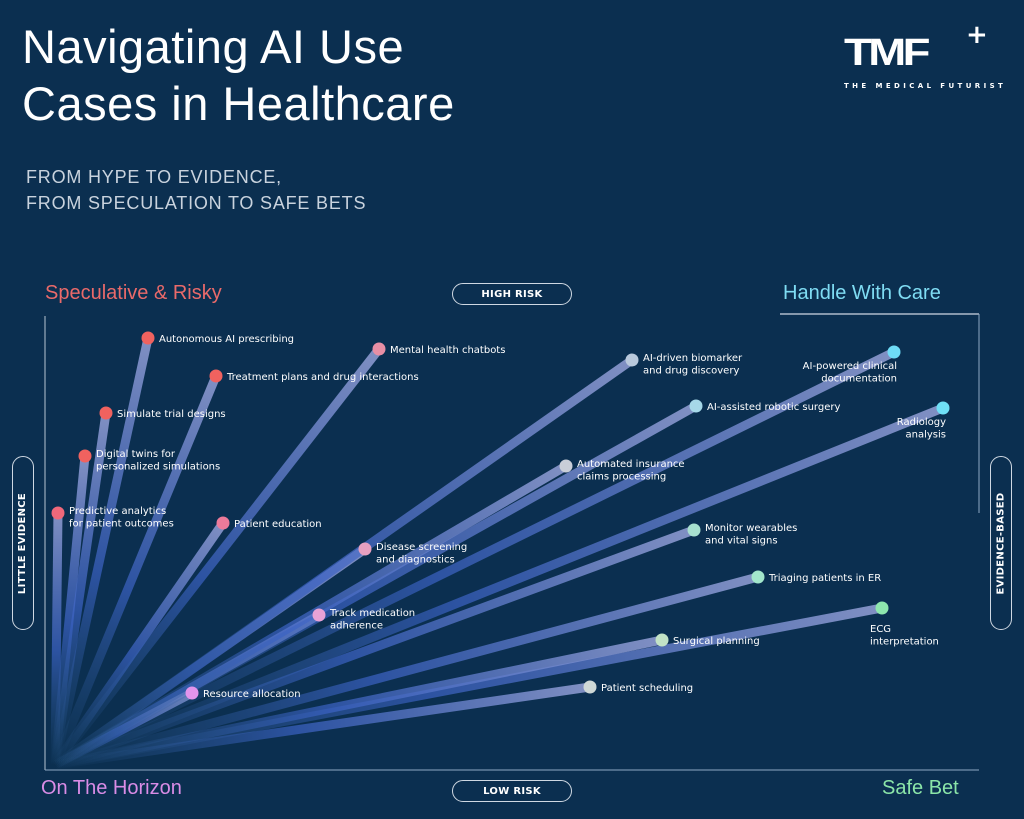 The image size is (1024, 819). I want to click on use-case-label-line: Treatment plans and drug interactions, so click(322, 377).